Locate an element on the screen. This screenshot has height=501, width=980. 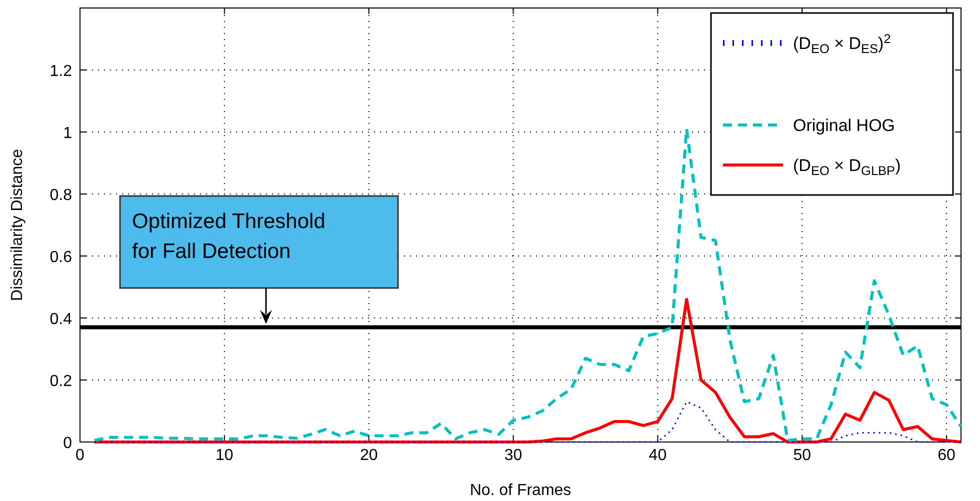
y-tick-label: 0.8 is located at coordinates (61, 195).